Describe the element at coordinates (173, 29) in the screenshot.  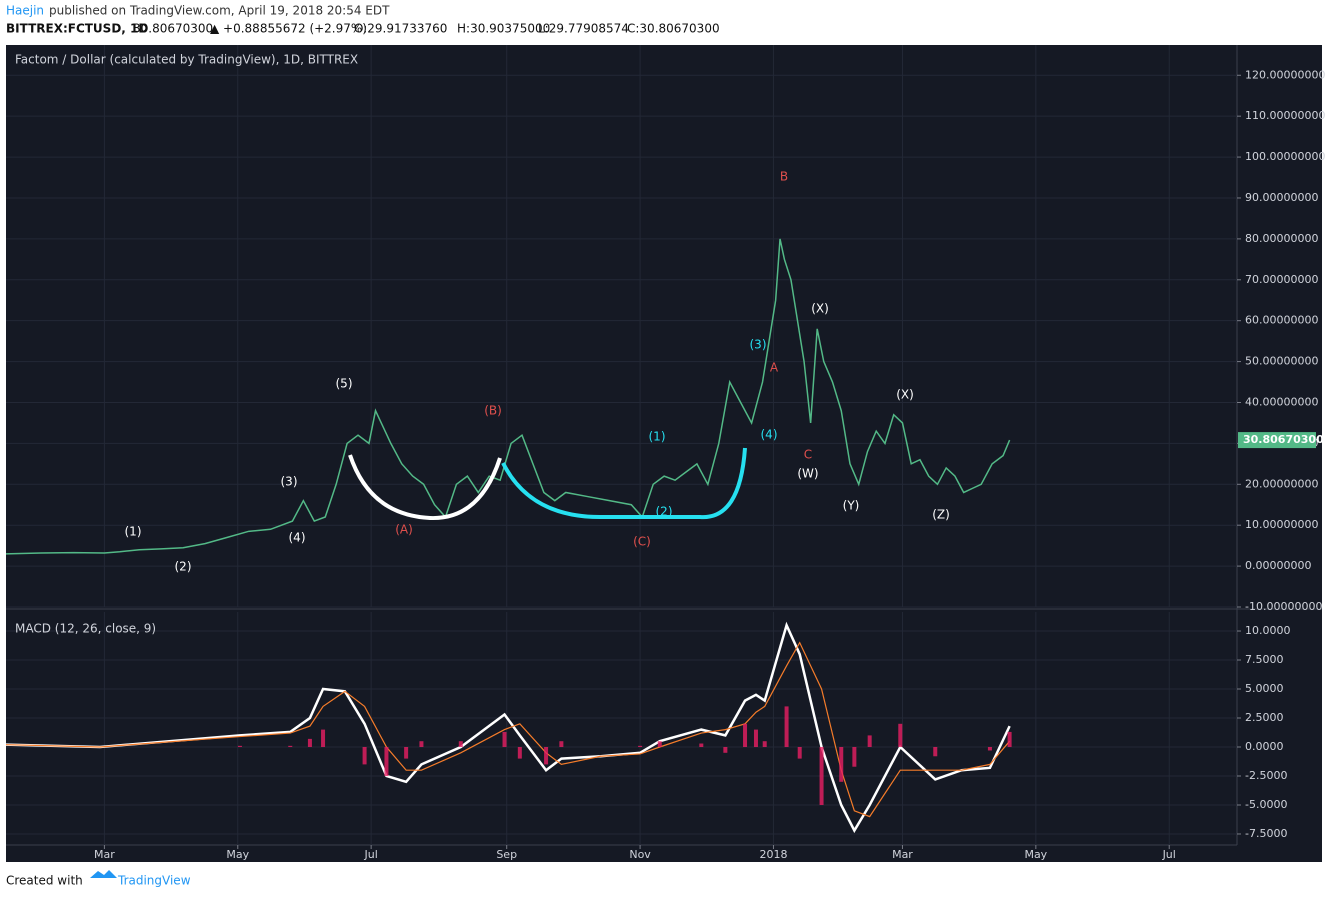
I see `price: 30.80670300` at that location.